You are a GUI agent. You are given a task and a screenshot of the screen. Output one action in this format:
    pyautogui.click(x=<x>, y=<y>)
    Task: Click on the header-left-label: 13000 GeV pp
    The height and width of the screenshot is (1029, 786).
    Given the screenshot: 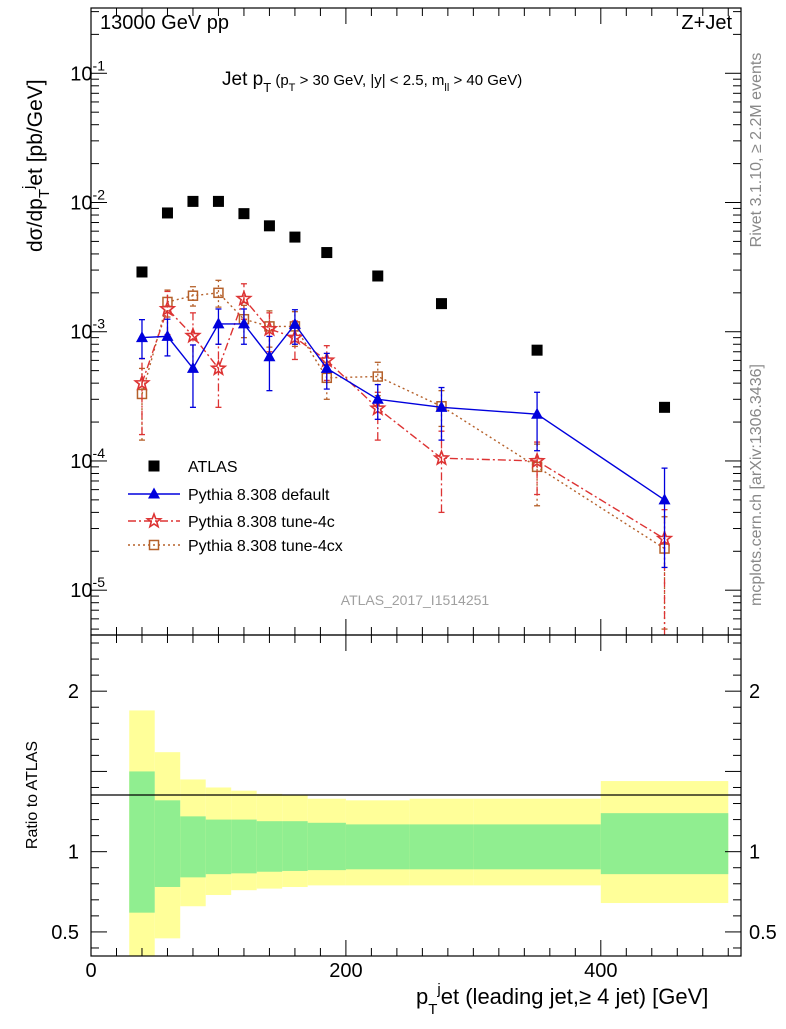 What is the action you would take?
    pyautogui.click(x=164, y=23)
    